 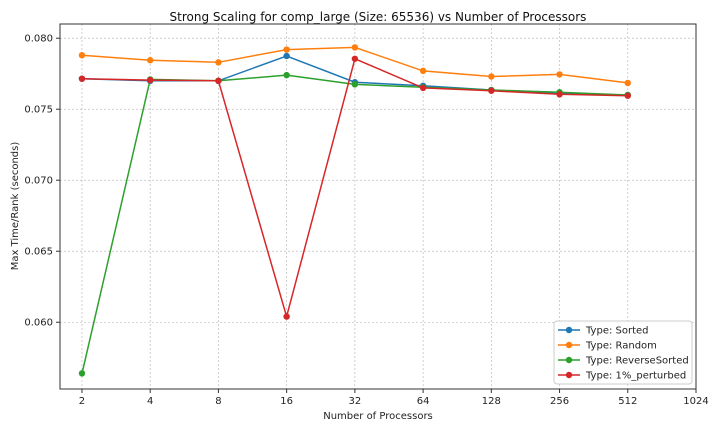 What do you see at coordinates (38, 323) in the screenshot?
I see `y-tick-label: 0.060` at bounding box center [38, 323].